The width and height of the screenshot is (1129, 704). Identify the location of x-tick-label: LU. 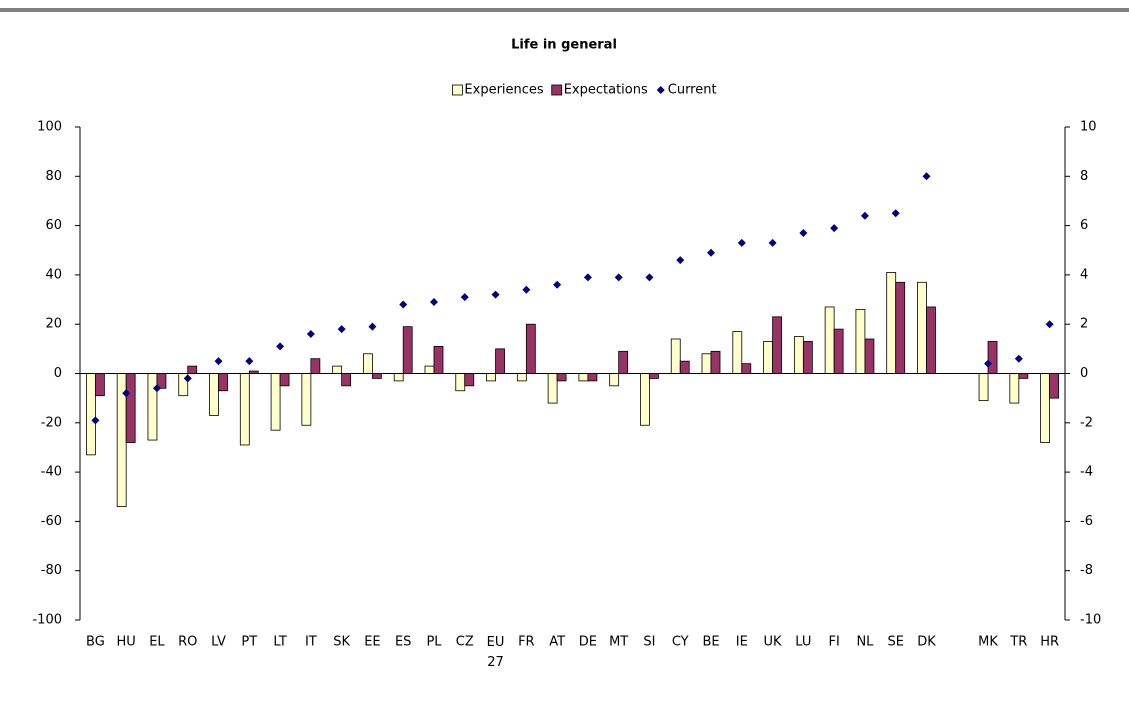
(803, 642).